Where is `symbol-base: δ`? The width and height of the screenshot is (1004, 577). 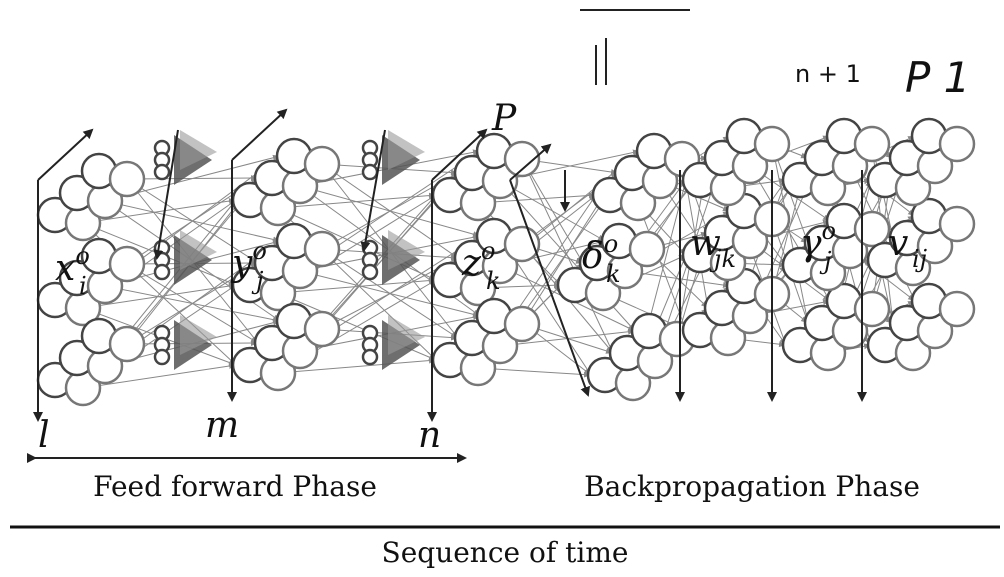
symbol-base: δ is located at coordinates (593, 256).